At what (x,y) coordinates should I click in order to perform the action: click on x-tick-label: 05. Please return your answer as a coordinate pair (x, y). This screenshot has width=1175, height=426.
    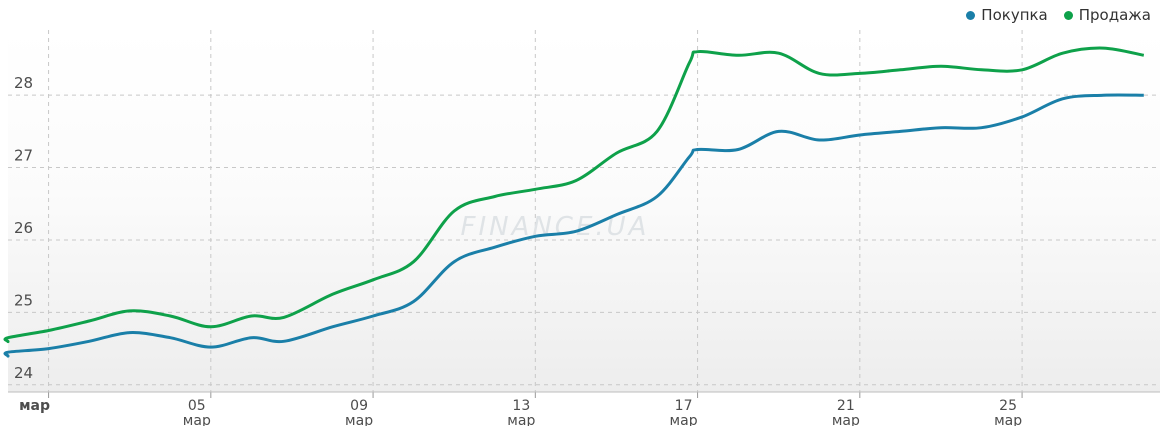
    Looking at the image, I should click on (197, 406).